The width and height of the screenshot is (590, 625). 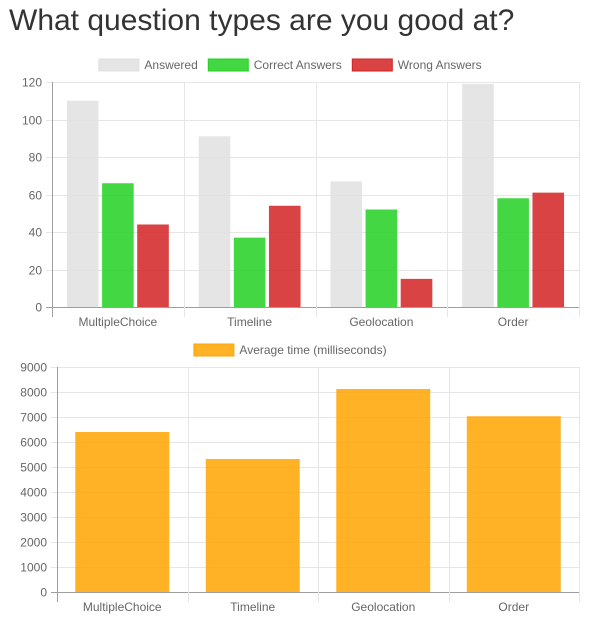 I want to click on bar-answered-timeline, so click(x=214, y=221).